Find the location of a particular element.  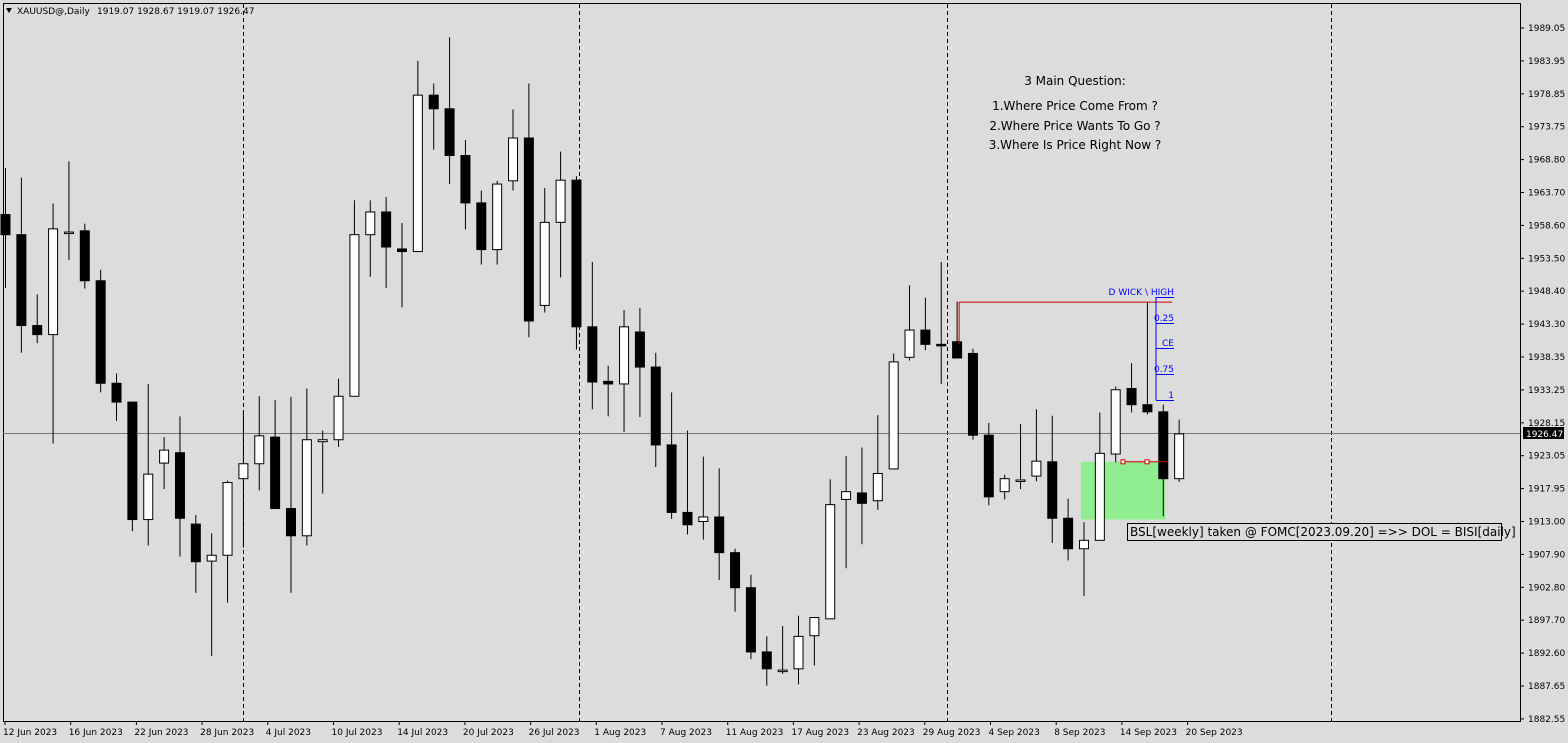

fib-label-ce: CE is located at coordinates (1168, 344).